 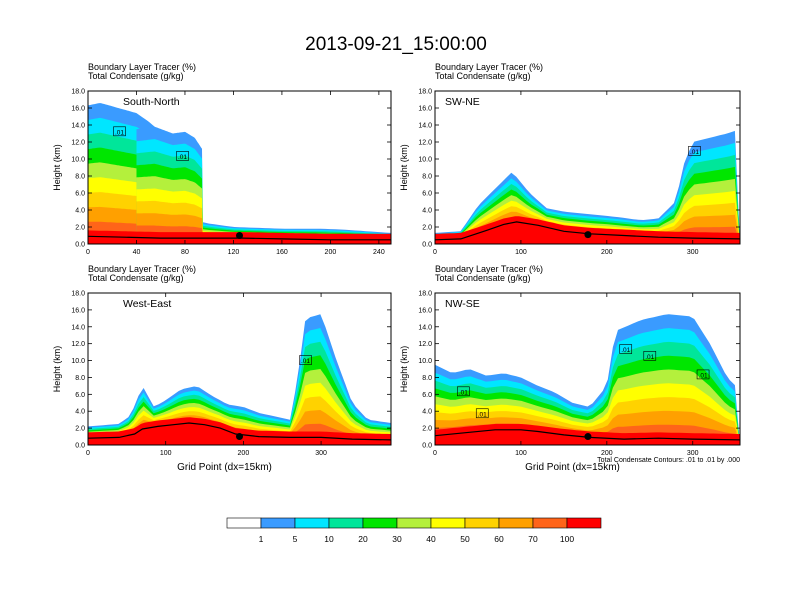 I want to click on x-tick-label: 120, so click(x=234, y=252).